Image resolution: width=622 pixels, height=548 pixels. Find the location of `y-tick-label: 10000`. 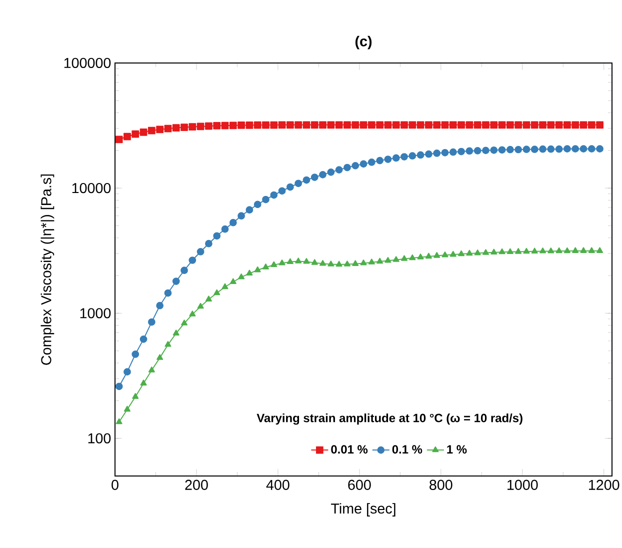

y-tick-label: 10000 is located at coordinates (91, 188).